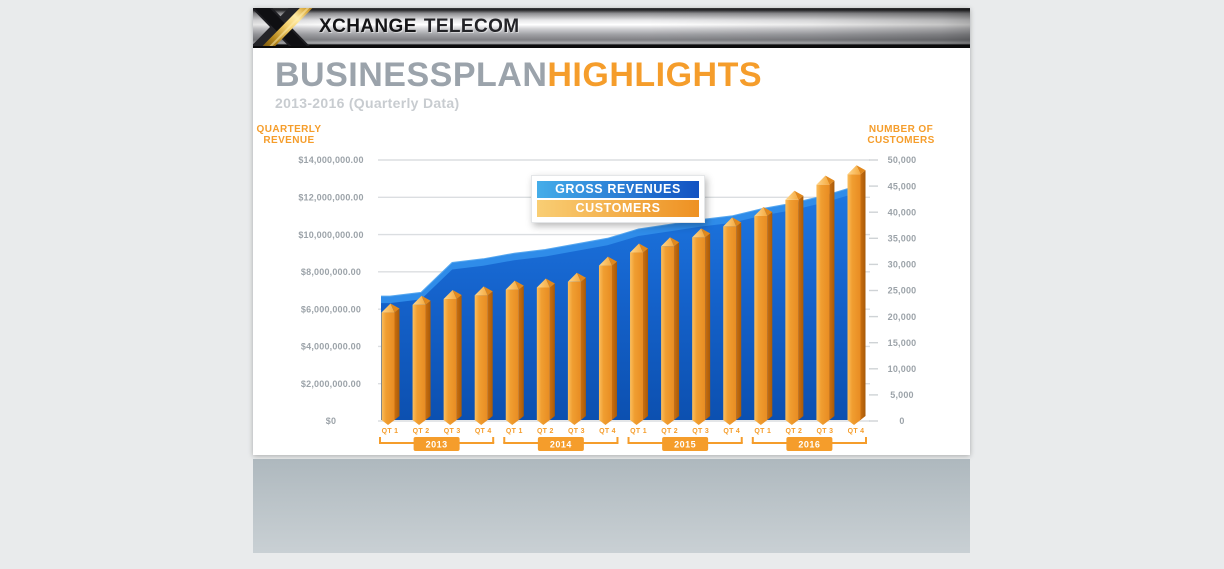 This screenshot has width=1224, height=569. I want to click on legend-item-gross-revenues: GROSS REVENUES, so click(618, 189).